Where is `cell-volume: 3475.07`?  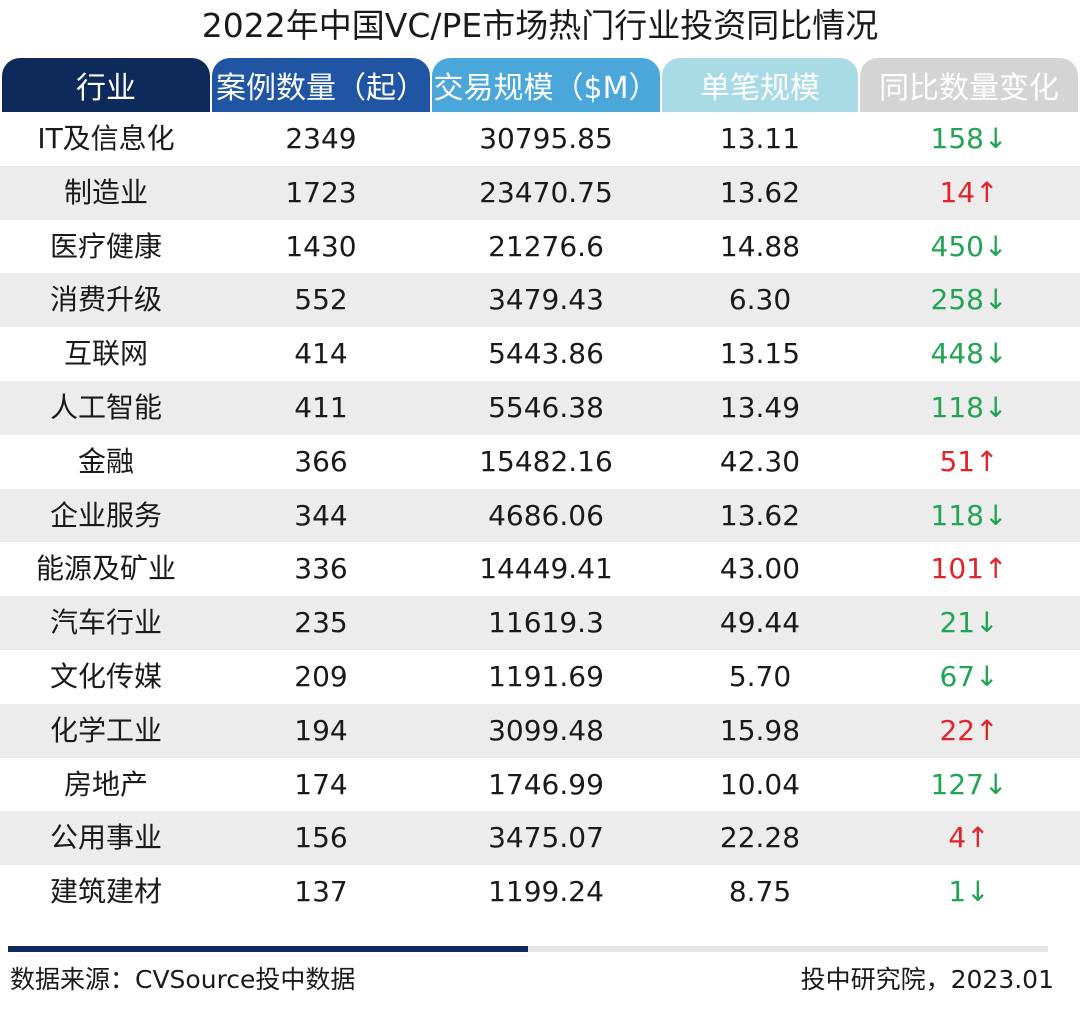
cell-volume: 3475.07 is located at coordinates (546, 838).